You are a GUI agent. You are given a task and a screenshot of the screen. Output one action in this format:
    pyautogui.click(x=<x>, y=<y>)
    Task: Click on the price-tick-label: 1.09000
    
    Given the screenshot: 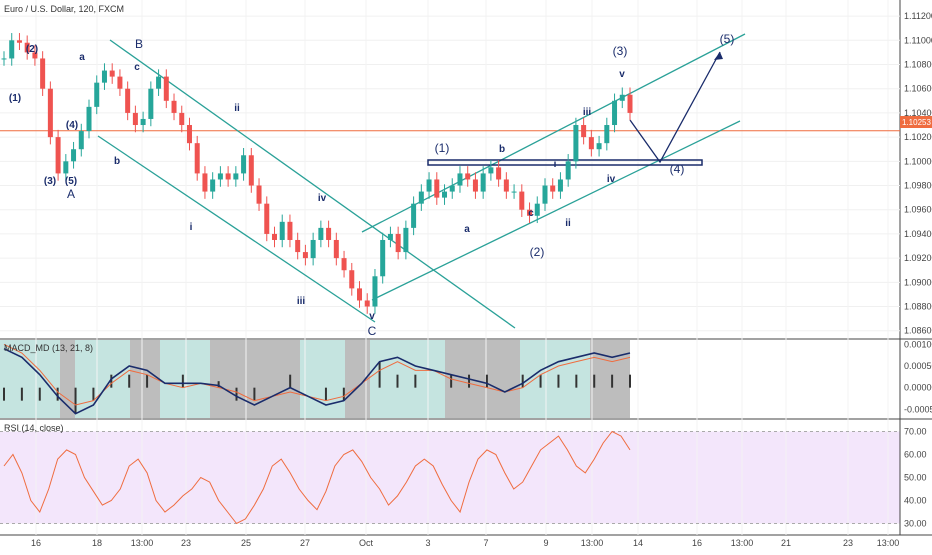 What is the action you would take?
    pyautogui.click(x=918, y=282)
    